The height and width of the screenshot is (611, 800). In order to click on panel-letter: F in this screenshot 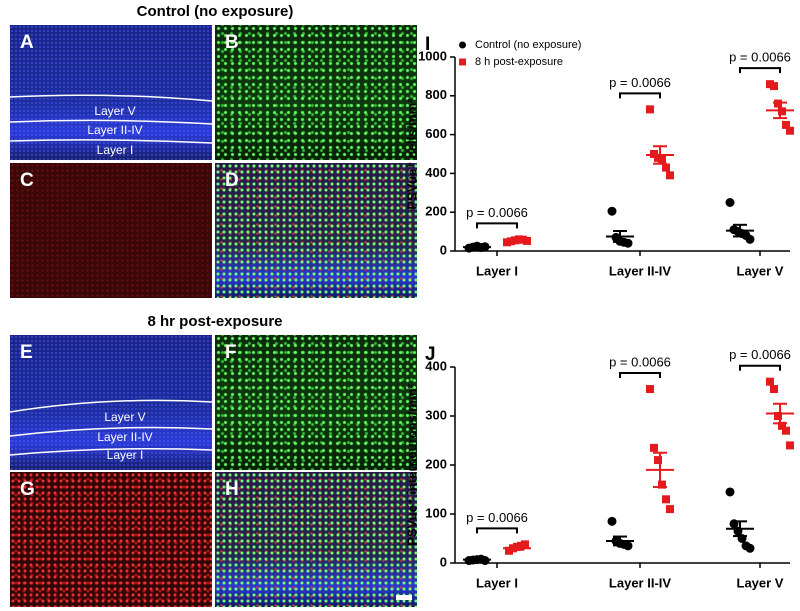, I will do `click(231, 352)`.